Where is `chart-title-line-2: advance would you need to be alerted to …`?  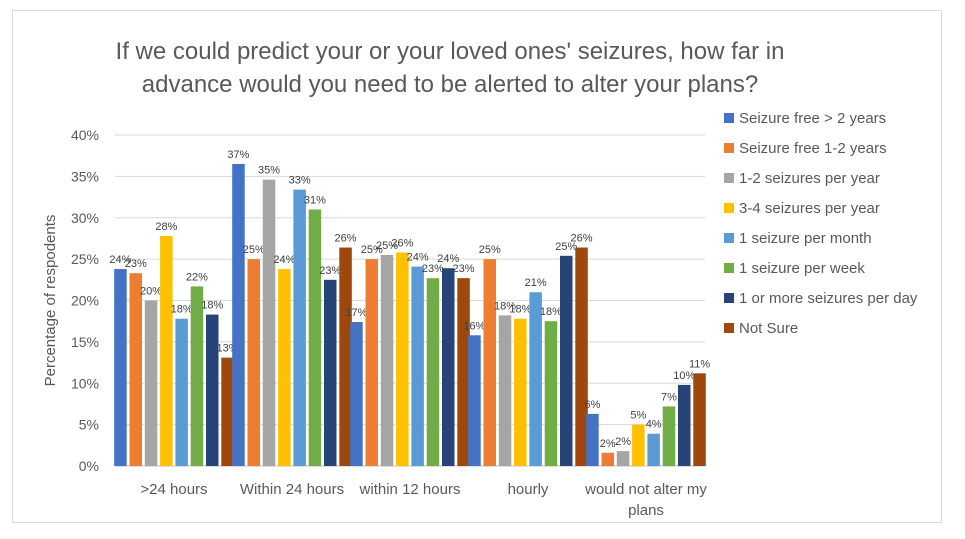 chart-title-line-2: advance would you need to be alerted to … is located at coordinates (450, 84).